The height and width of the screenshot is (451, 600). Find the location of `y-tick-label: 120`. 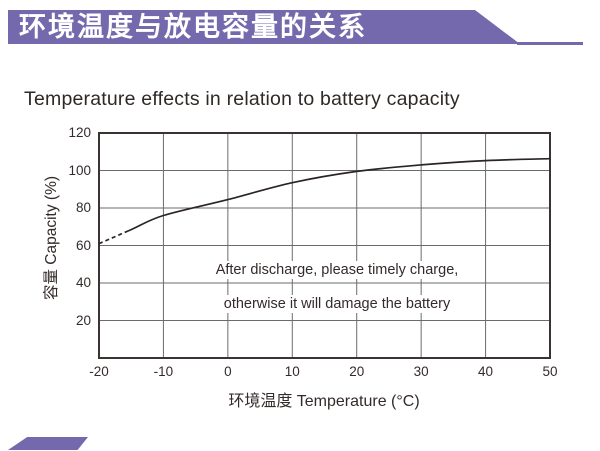

y-tick-label: 120 is located at coordinates (79, 132).